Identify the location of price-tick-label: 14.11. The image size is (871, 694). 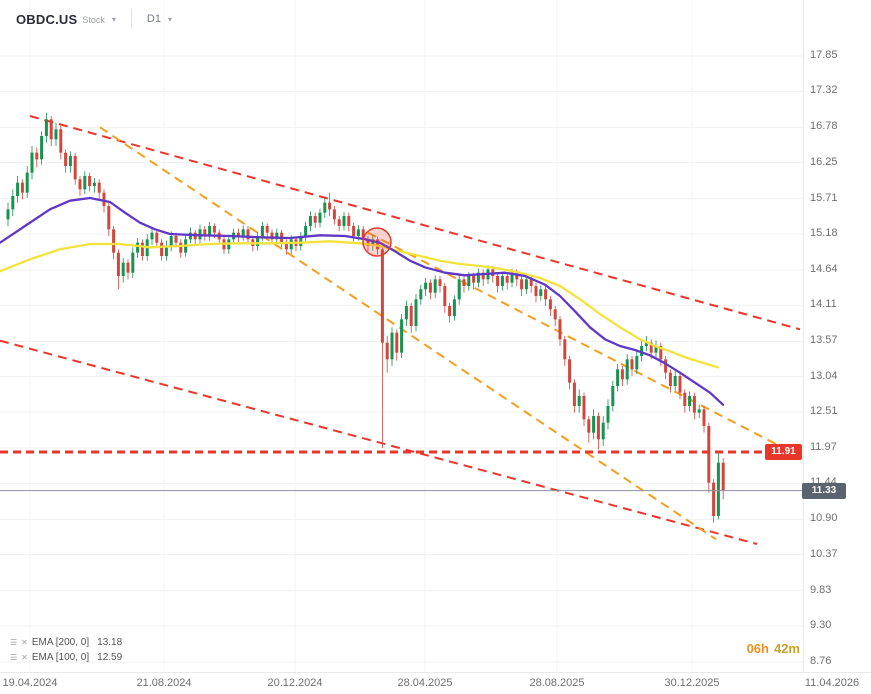
(823, 304).